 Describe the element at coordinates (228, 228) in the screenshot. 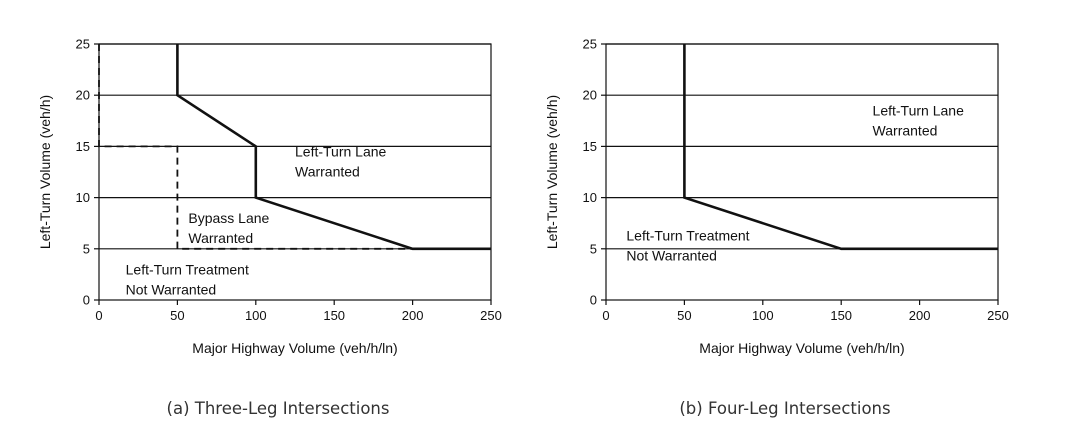

I see `region-label: Bypass Lane Warranted` at that location.